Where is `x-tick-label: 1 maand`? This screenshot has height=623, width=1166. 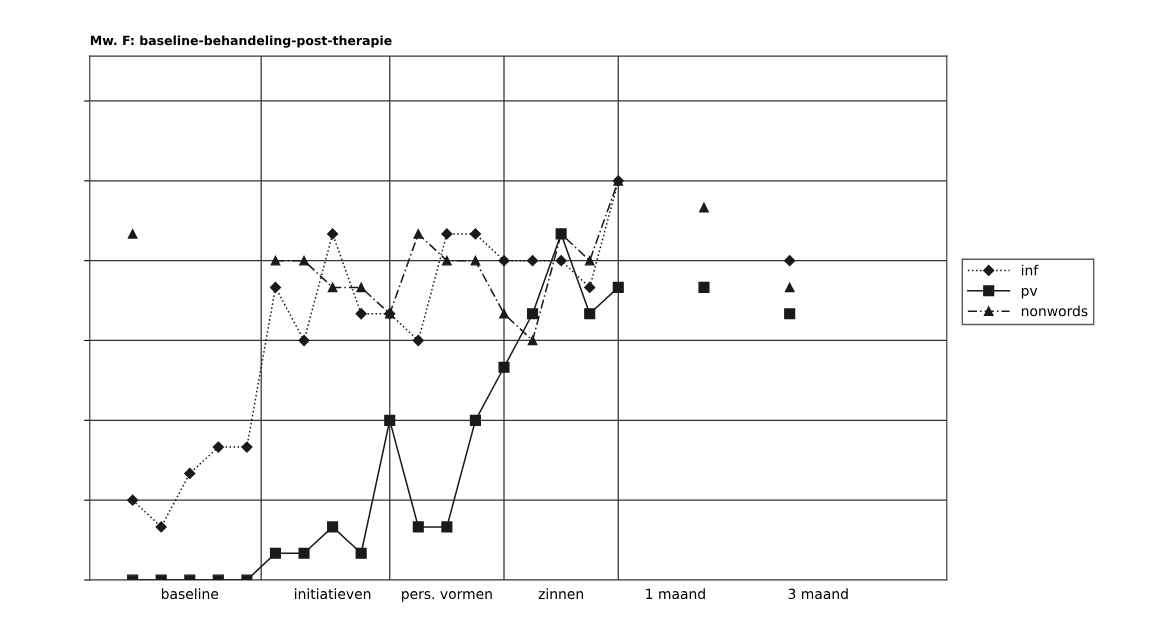
x-tick-label: 1 maand is located at coordinates (675, 594).